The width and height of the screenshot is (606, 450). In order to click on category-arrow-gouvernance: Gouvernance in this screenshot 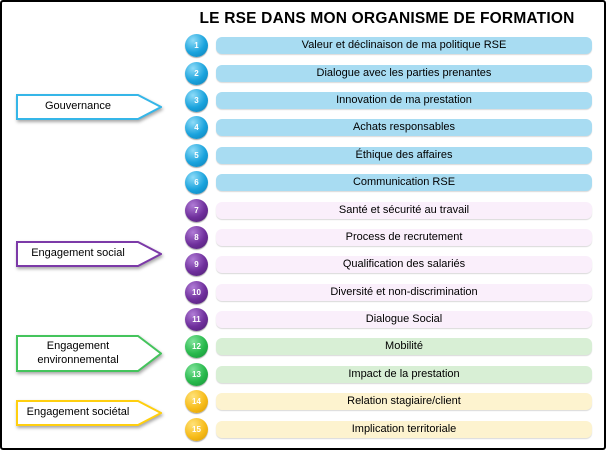, I will do `click(89, 107)`.